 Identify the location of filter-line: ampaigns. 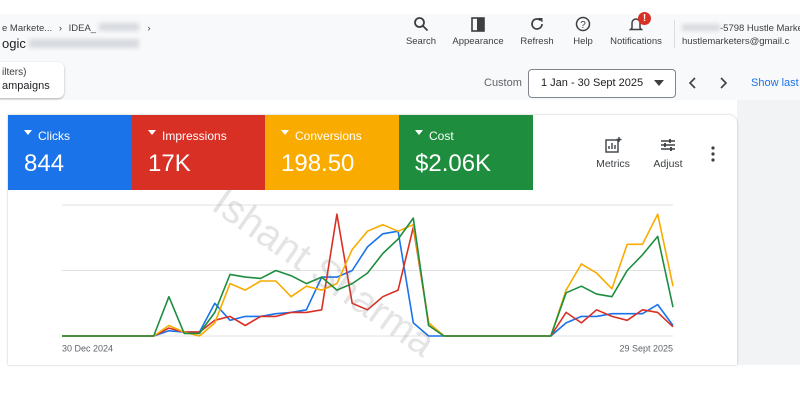
(26, 86).